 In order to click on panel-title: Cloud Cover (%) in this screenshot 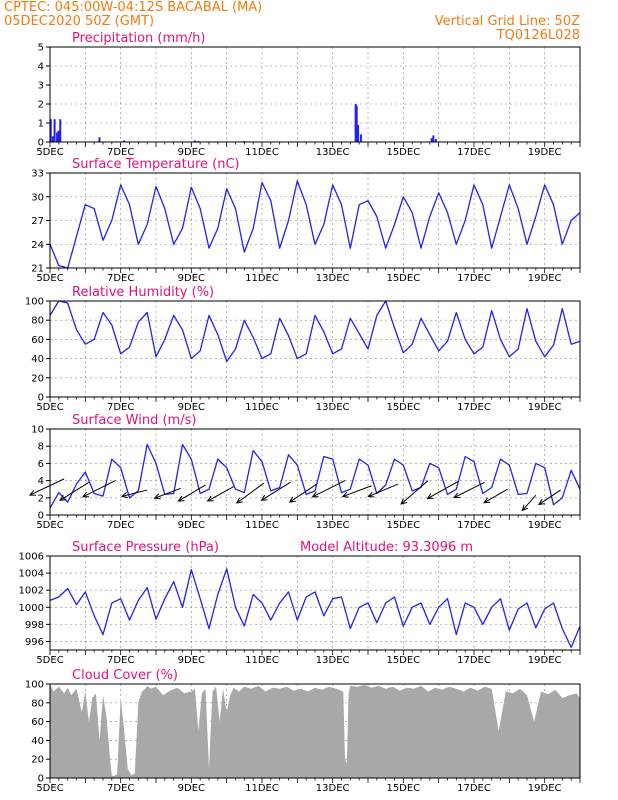, I will do `click(125, 675)`.